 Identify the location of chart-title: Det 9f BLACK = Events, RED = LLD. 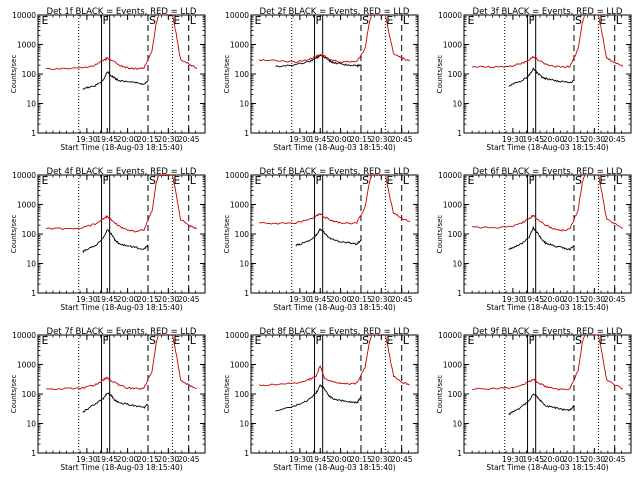
(548, 332).